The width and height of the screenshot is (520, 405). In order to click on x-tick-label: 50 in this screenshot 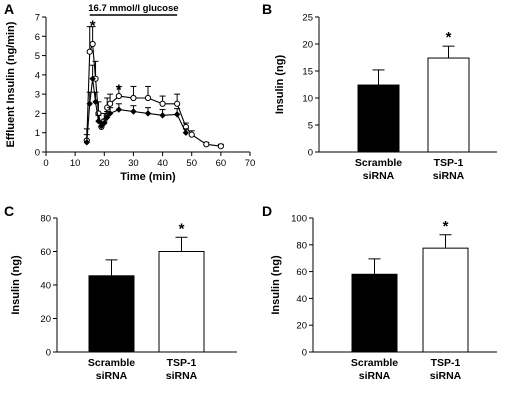, I will do `click(191, 163)`.